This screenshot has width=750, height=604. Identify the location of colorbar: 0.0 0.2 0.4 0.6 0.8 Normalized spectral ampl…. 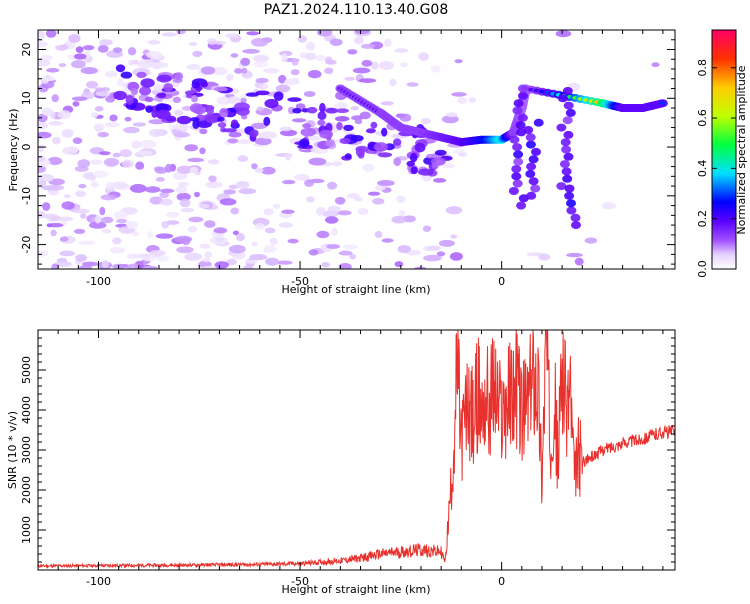
(722, 153).